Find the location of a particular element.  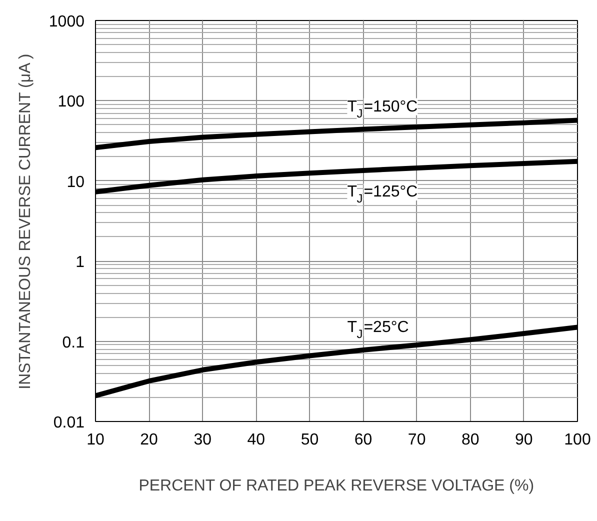

x-tick-label: 60 is located at coordinates (363, 440).